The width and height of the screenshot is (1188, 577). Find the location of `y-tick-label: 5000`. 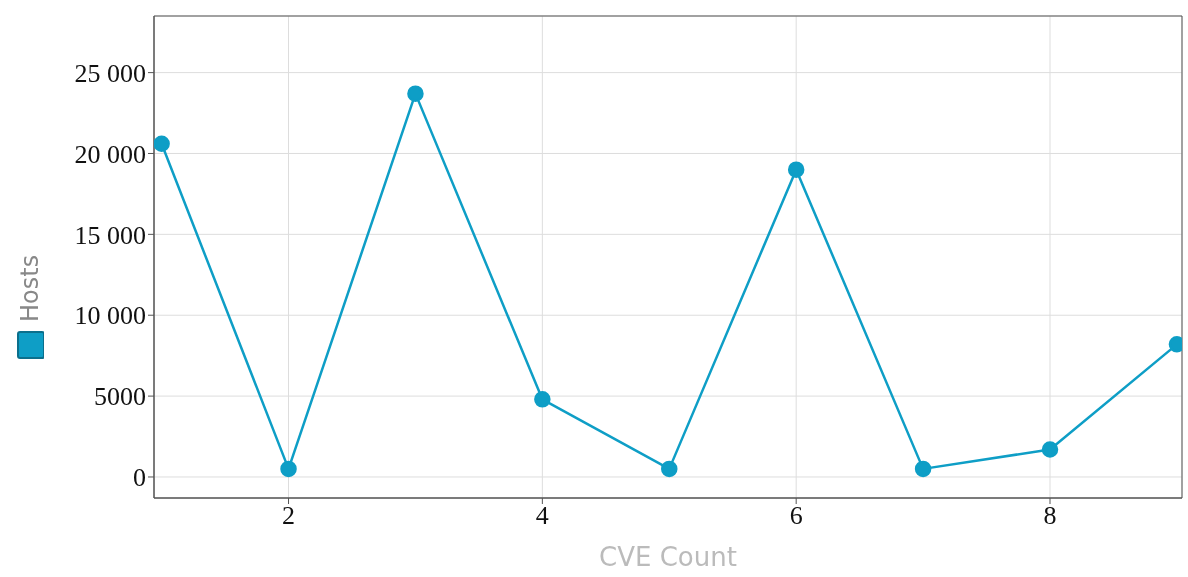

y-tick-label: 5000 is located at coordinates (120, 397).